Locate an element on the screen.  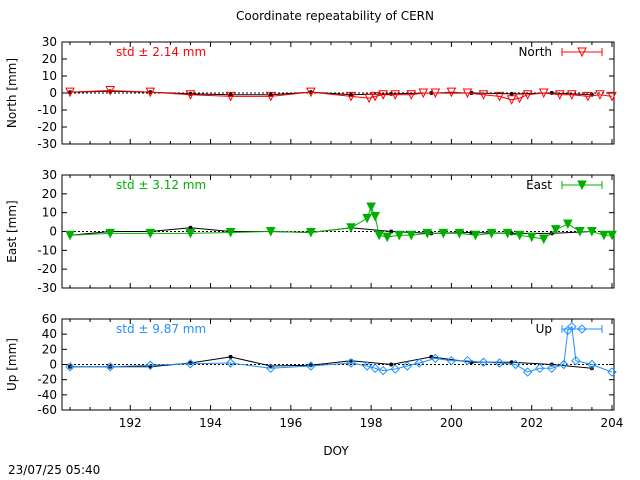
up-series-line is located at coordinates (341, 349).